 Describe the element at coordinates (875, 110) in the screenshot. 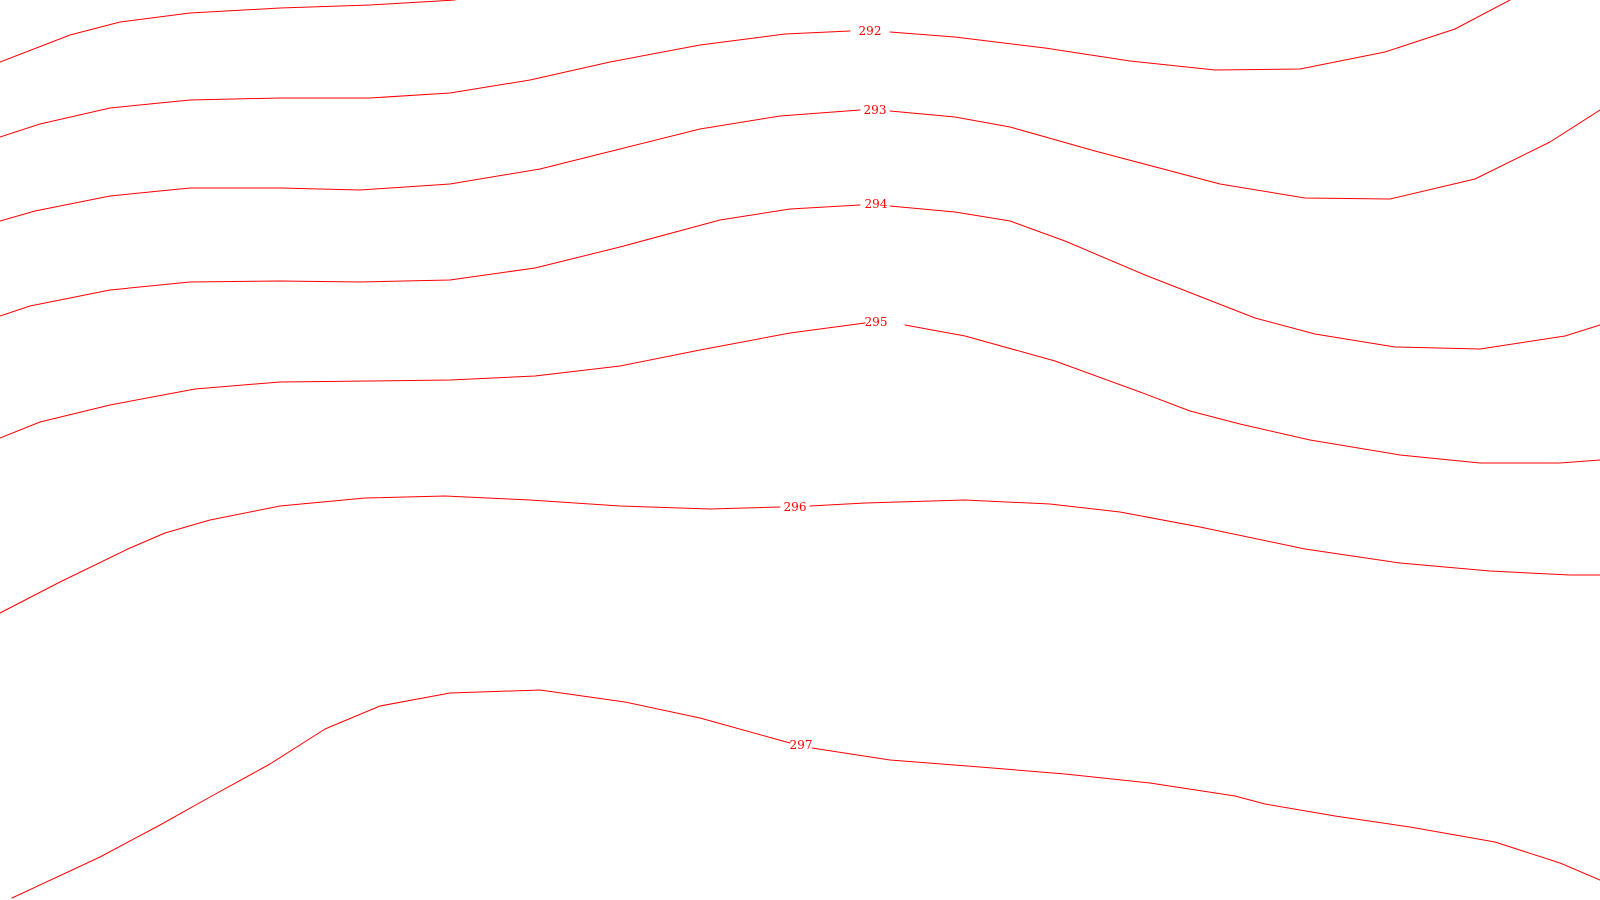

I see `contour-label-293: 293` at that location.